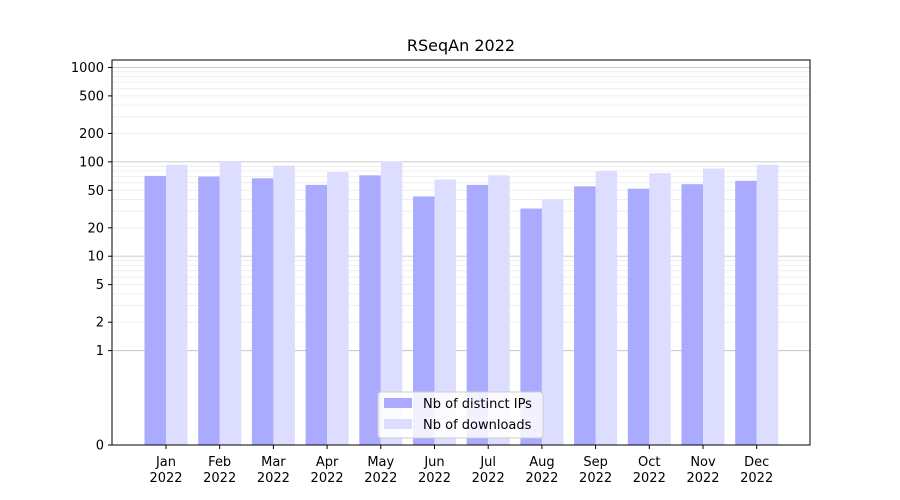 The height and width of the screenshot is (500, 900). I want to click on x-tick-label: Feb 2022, so click(219, 470).